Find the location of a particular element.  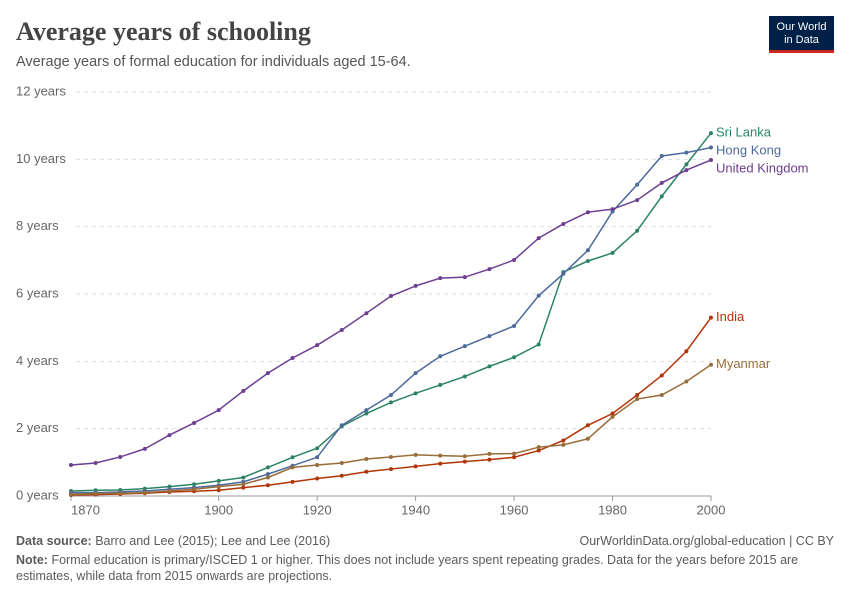

logo-box is located at coordinates (801, 33).